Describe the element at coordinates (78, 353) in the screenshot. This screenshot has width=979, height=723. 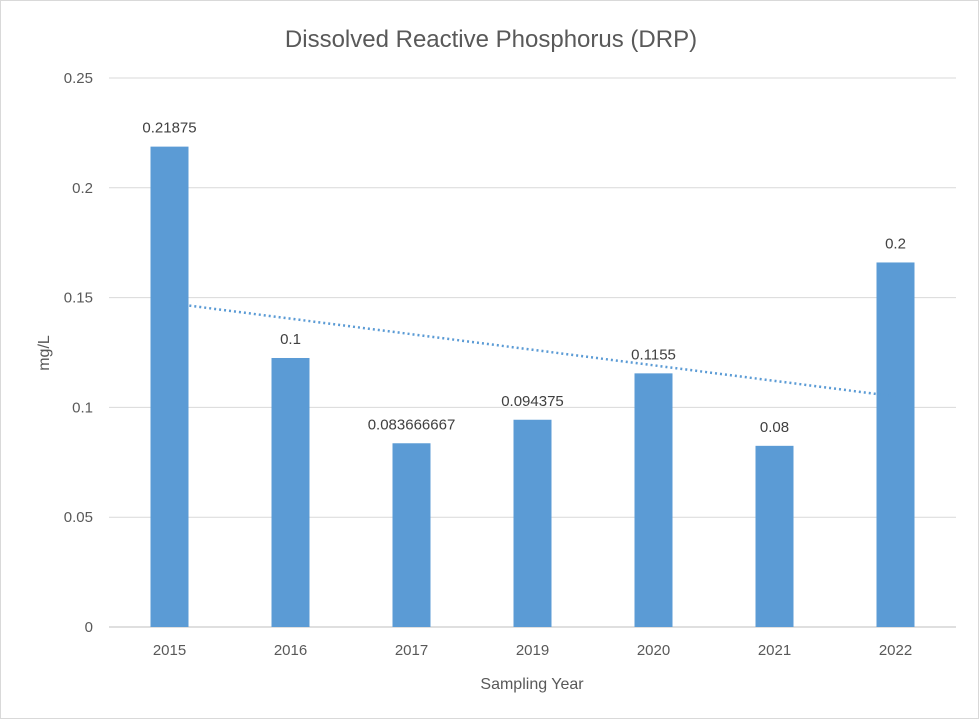
I see `y-tick-labels: 0 0.05 0.1 0.15 0.2 0.25` at that location.